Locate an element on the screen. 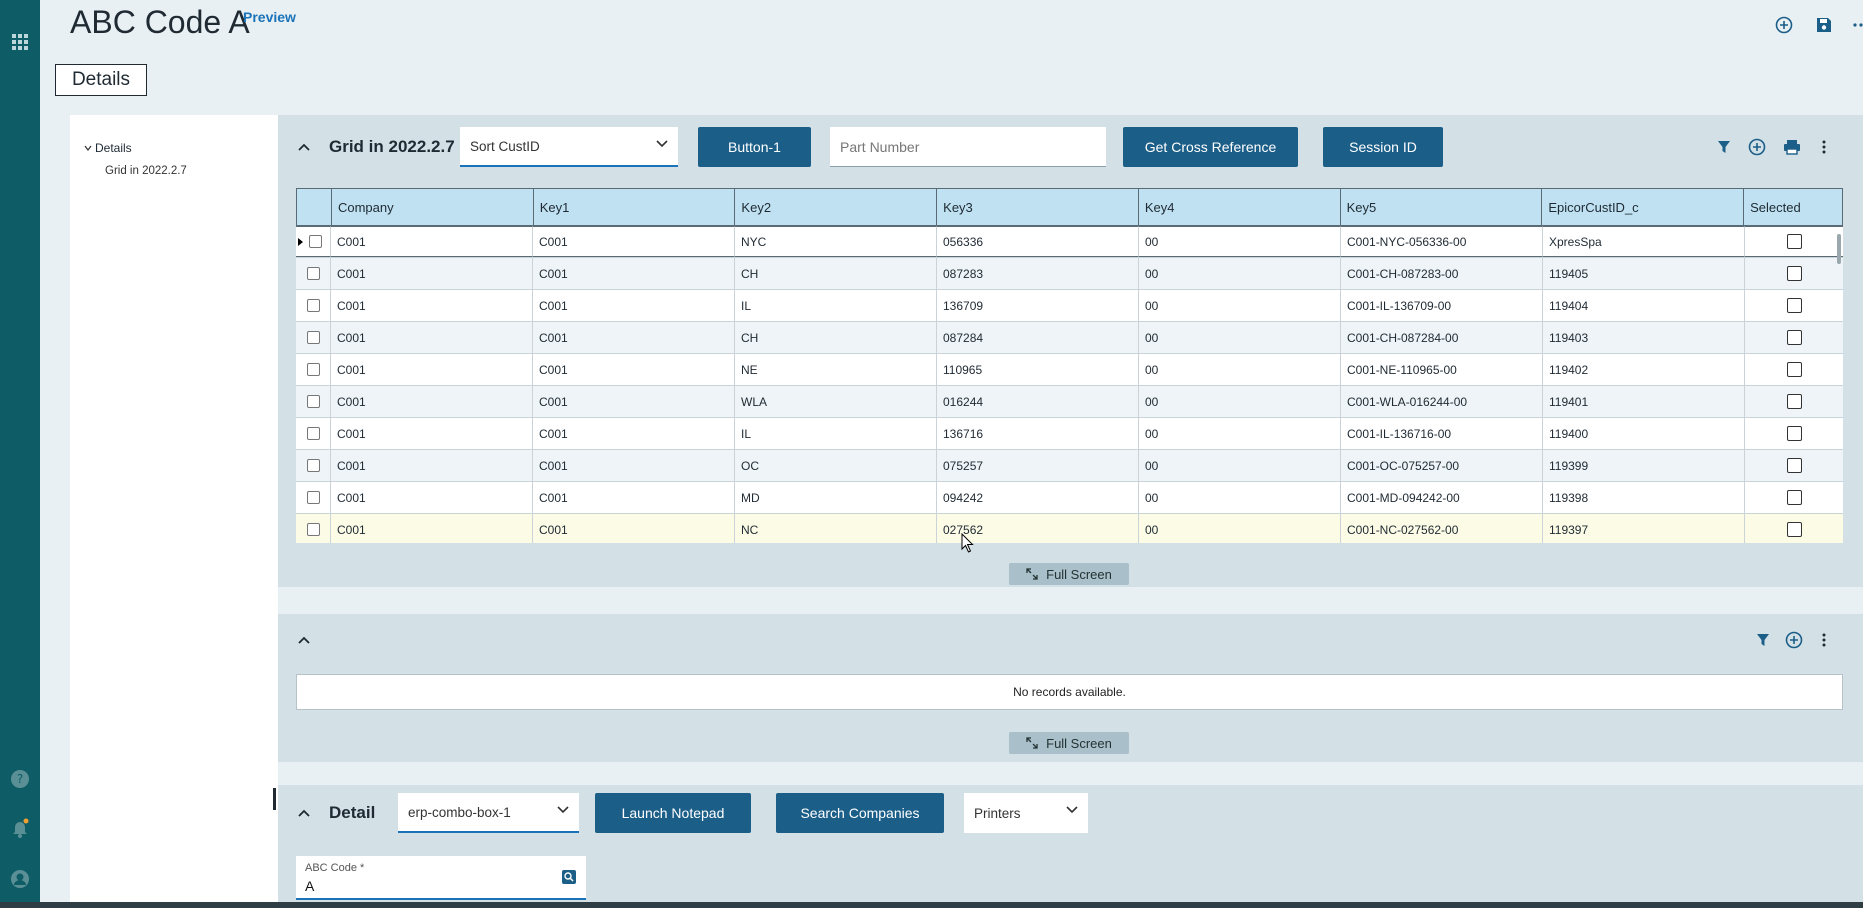 The image size is (1863, 908). cell-key3: 110965 is located at coordinates (1038, 369).